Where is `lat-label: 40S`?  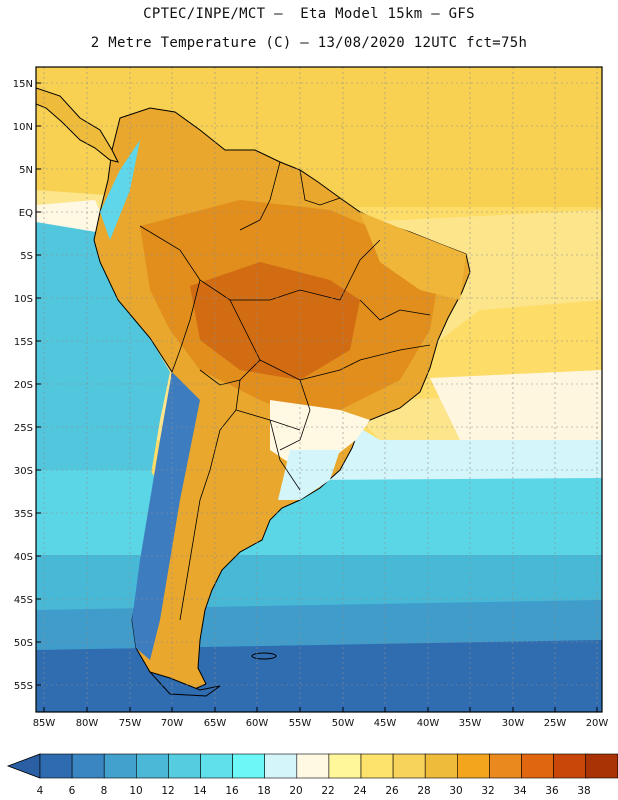
lat-label: 40S is located at coordinates (23, 557).